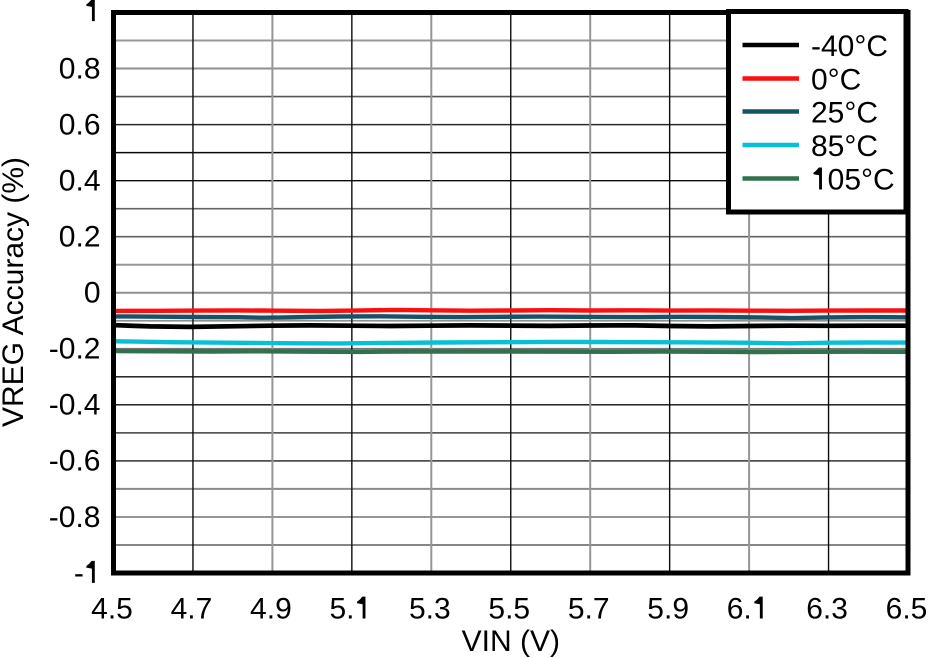 This screenshot has height=658, width=928. Describe the element at coordinates (75, 461) in the screenshot. I see `svg-text: -0.6` at that location.